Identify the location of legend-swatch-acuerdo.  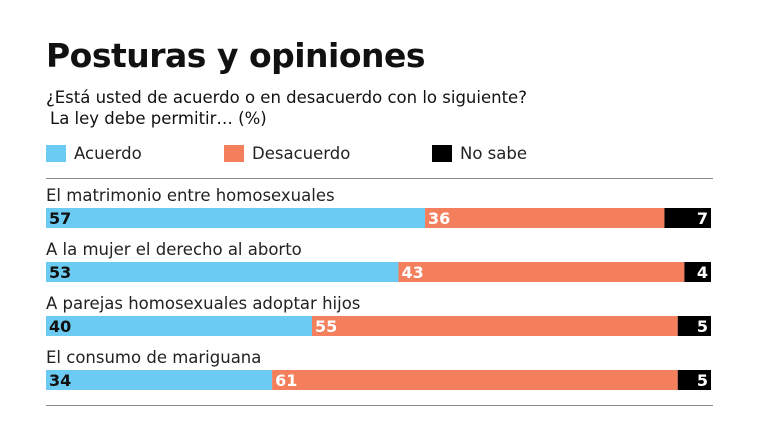
(56, 153).